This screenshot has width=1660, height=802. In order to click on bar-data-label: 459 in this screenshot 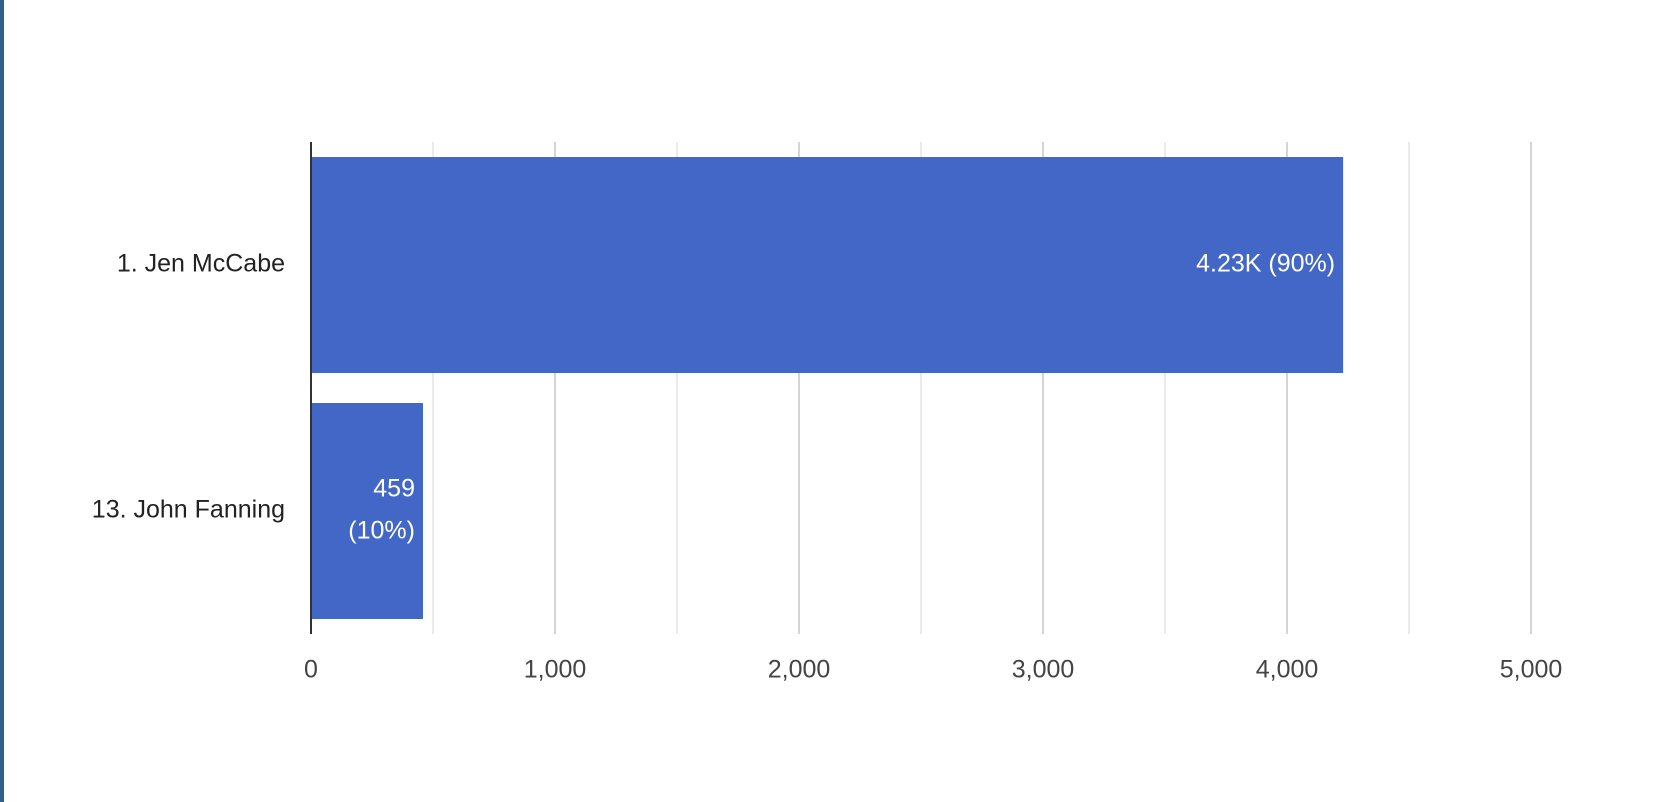, I will do `click(394, 489)`.